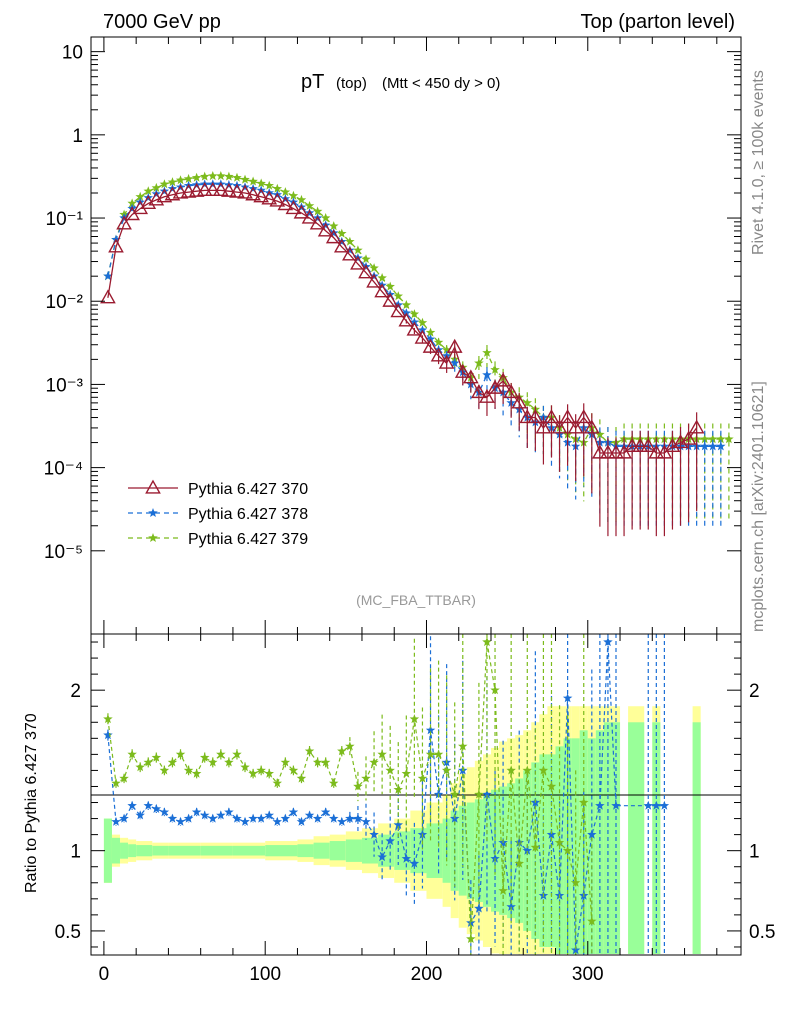 This screenshot has height=1024, width=786. I want to click on mcplots-label: mcplots.cern.ch [arXiv:2401.10621], so click(758, 506).